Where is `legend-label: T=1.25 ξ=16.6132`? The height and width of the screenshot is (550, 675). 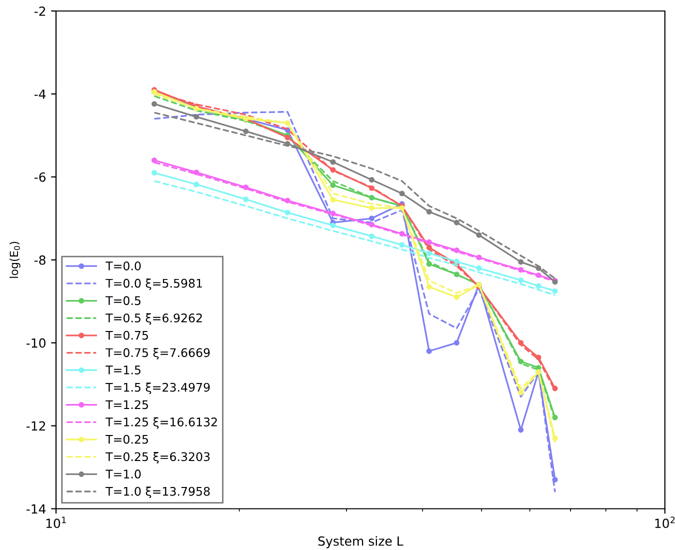 legend-label: T=1.25 ξ=16.6132 is located at coordinates (161, 423).